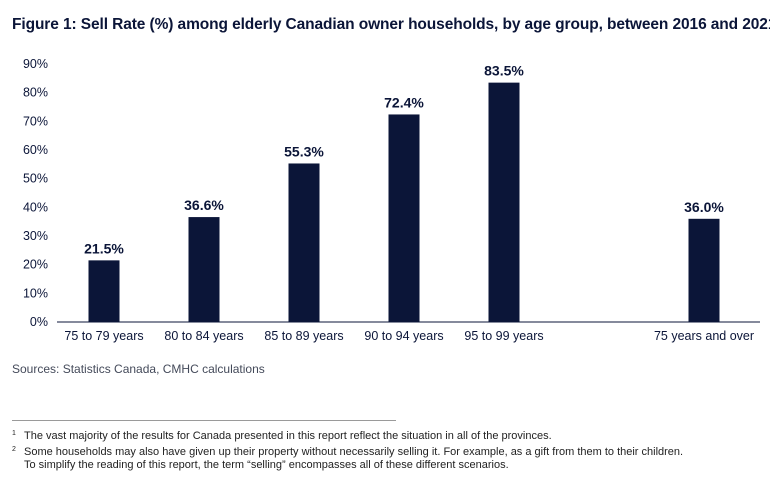 The width and height of the screenshot is (770, 484). I want to click on x-tick-label: 85 to 89 years, so click(303, 336).